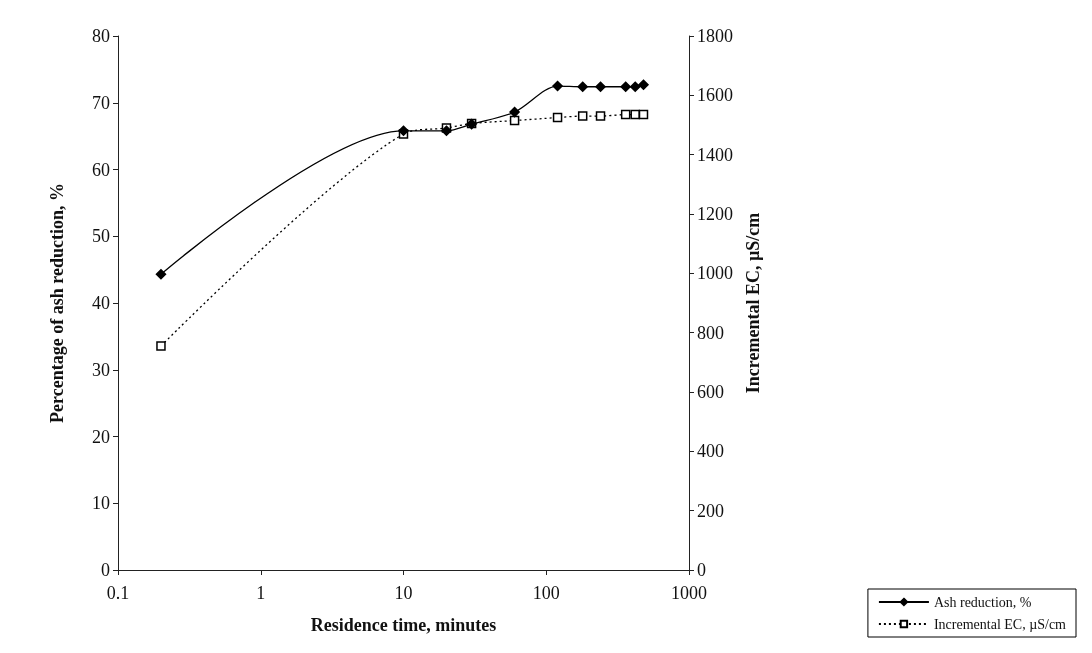  I want to click on y2-tick-label: 1200, so click(715, 214).